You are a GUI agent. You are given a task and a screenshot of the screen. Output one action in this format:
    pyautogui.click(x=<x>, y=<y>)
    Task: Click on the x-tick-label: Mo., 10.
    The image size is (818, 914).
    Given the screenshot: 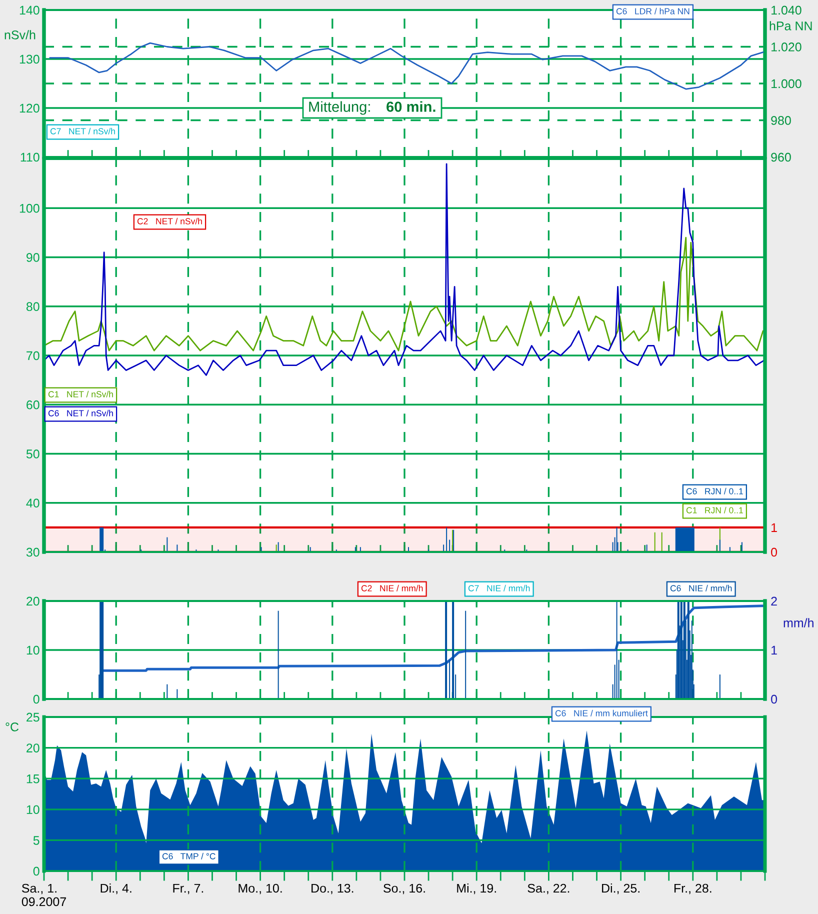 What is the action you would take?
    pyautogui.click(x=260, y=889)
    